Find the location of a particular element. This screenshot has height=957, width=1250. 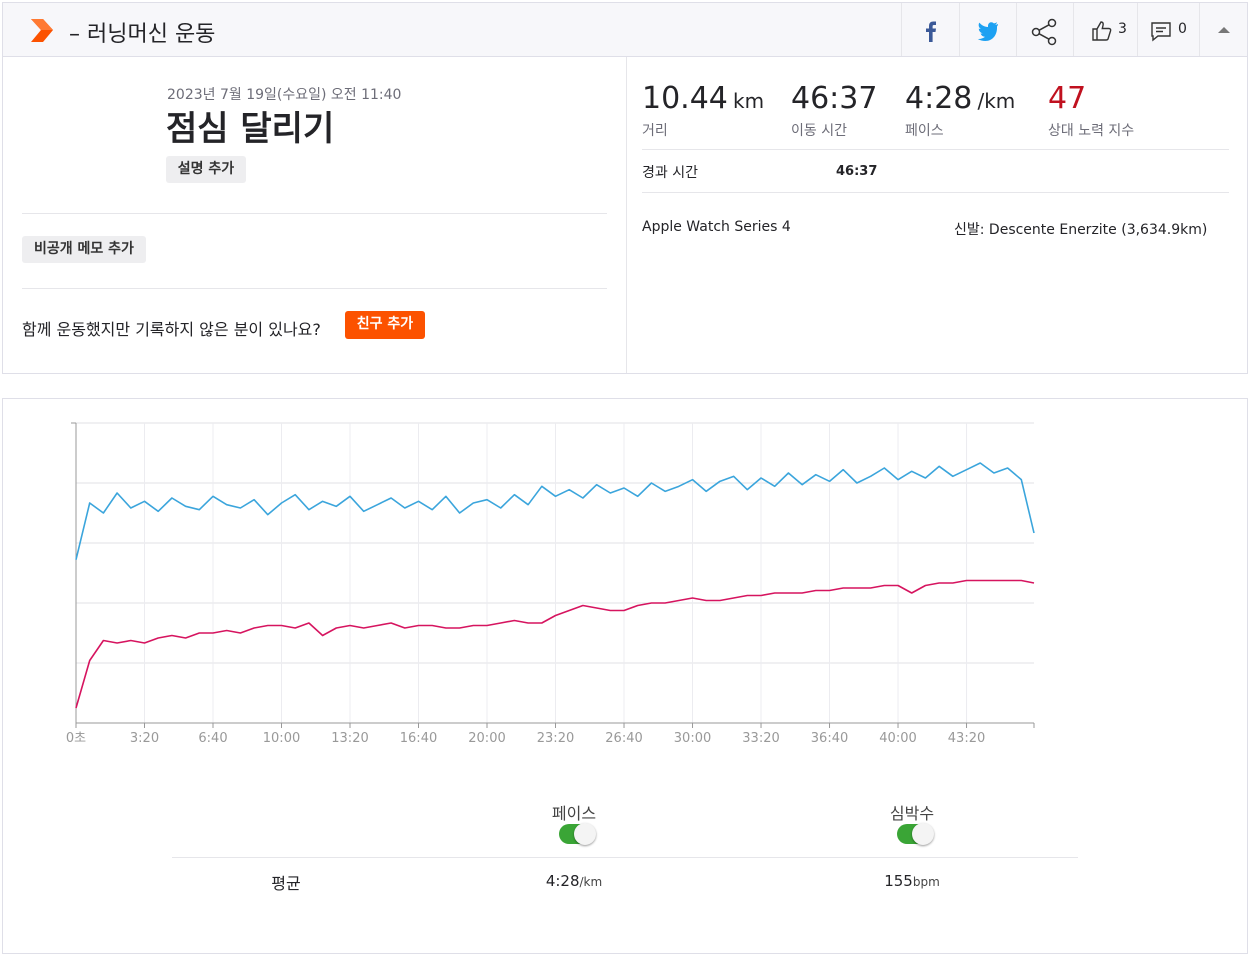

stat-value: 47 is located at coordinates (1067, 98).